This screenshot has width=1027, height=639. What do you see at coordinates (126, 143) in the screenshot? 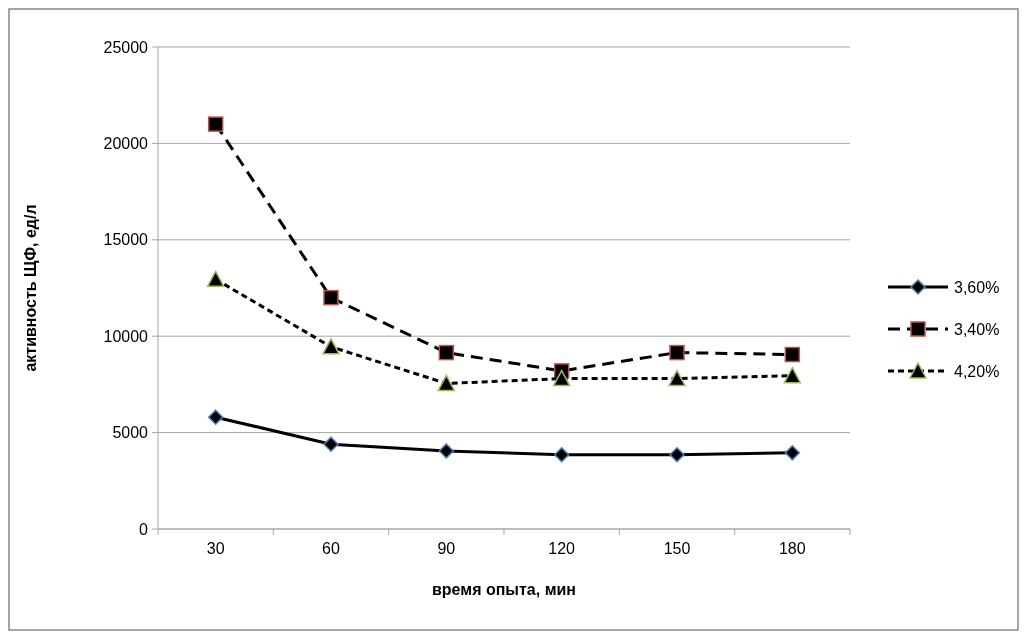
I see `y-tick-label: 20000` at bounding box center [126, 143].